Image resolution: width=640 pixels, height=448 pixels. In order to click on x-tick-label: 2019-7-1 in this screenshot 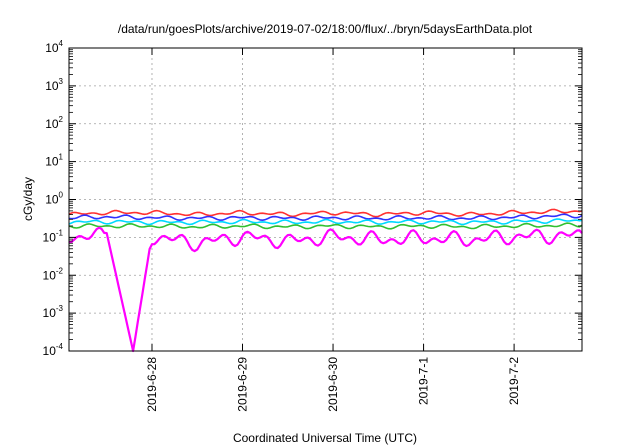, I will do `click(424, 381)`.